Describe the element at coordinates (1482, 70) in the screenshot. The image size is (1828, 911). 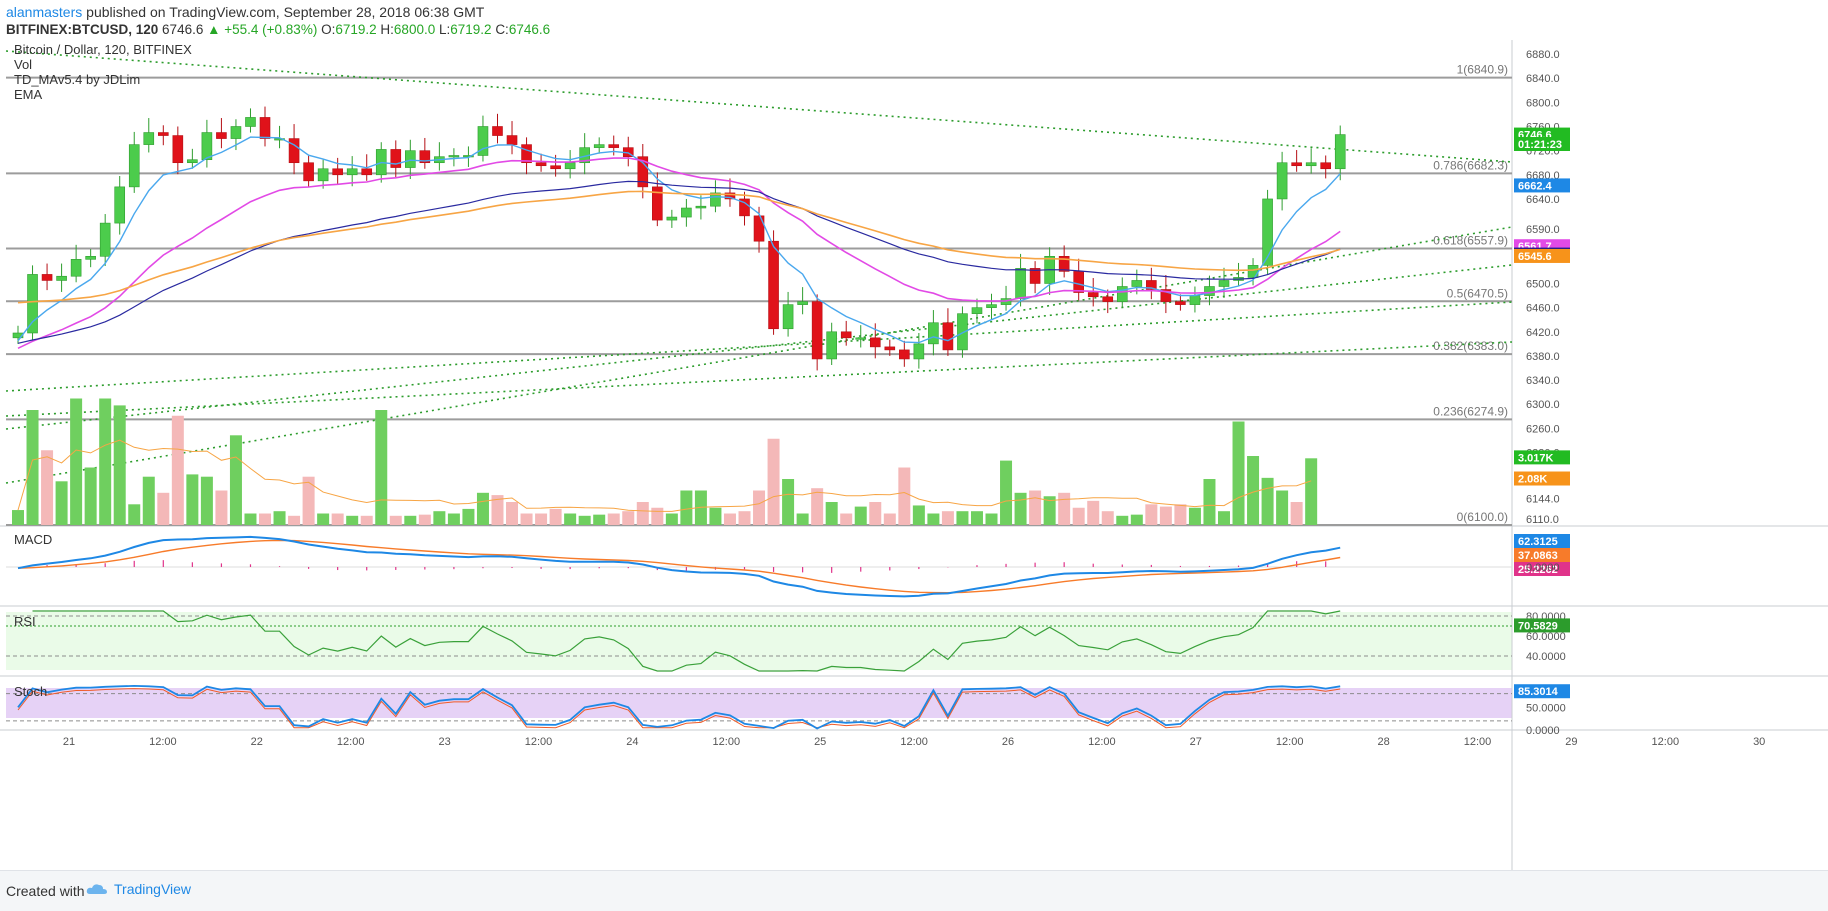
I see `fib-level-label: 1(6840.9)` at that location.